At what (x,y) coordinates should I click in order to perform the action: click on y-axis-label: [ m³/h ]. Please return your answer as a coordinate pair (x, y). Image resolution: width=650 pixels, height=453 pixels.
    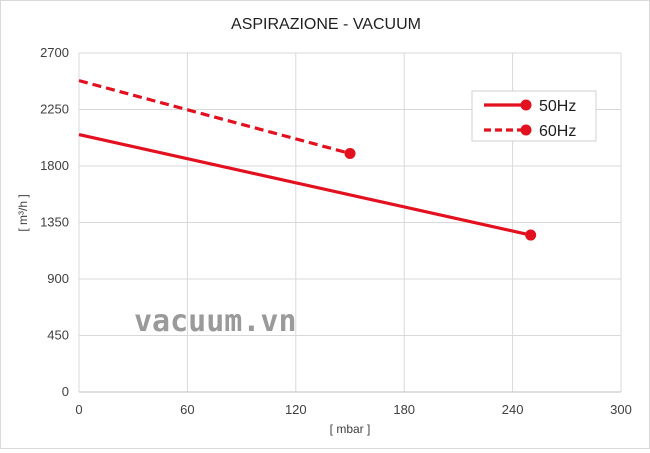
    Looking at the image, I should click on (23, 212).